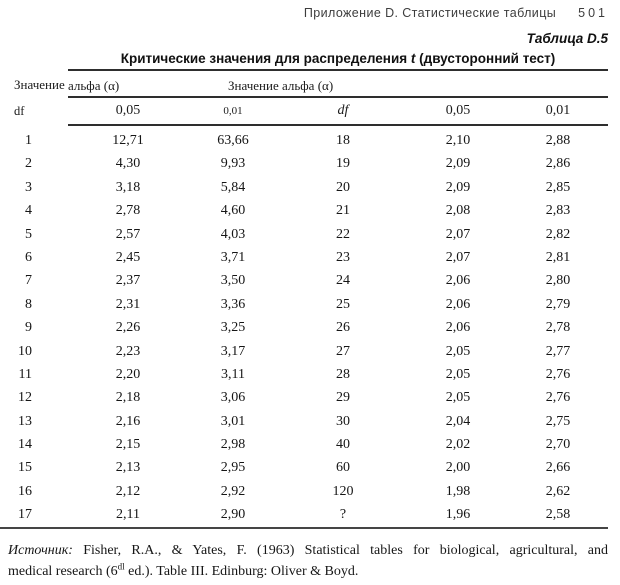 The width and height of the screenshot is (620, 585). Describe the element at coordinates (558, 187) in the screenshot. I see `table-cell: 2,85` at that location.